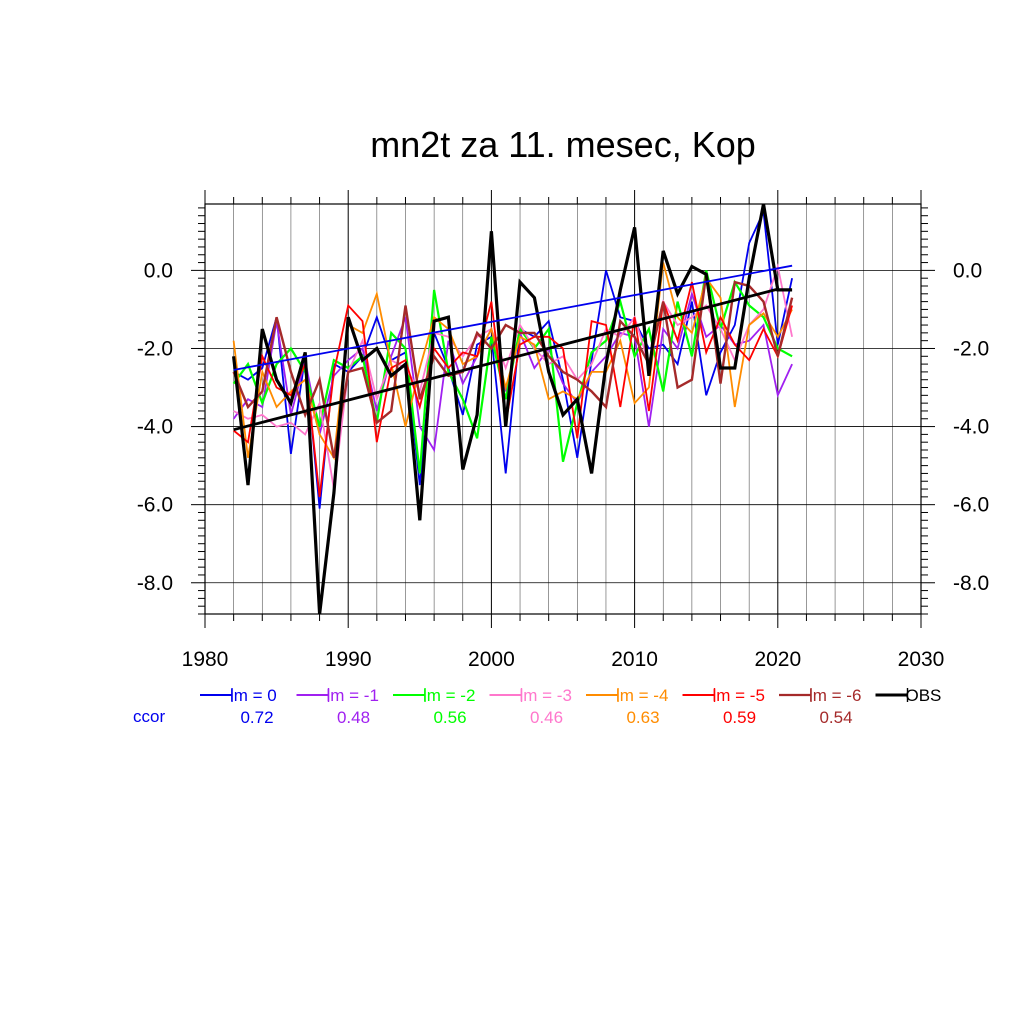 Image resolution: width=1024 pixels, height=1024 pixels. I want to click on y-tick-label-left: -2.0, so click(155, 348).